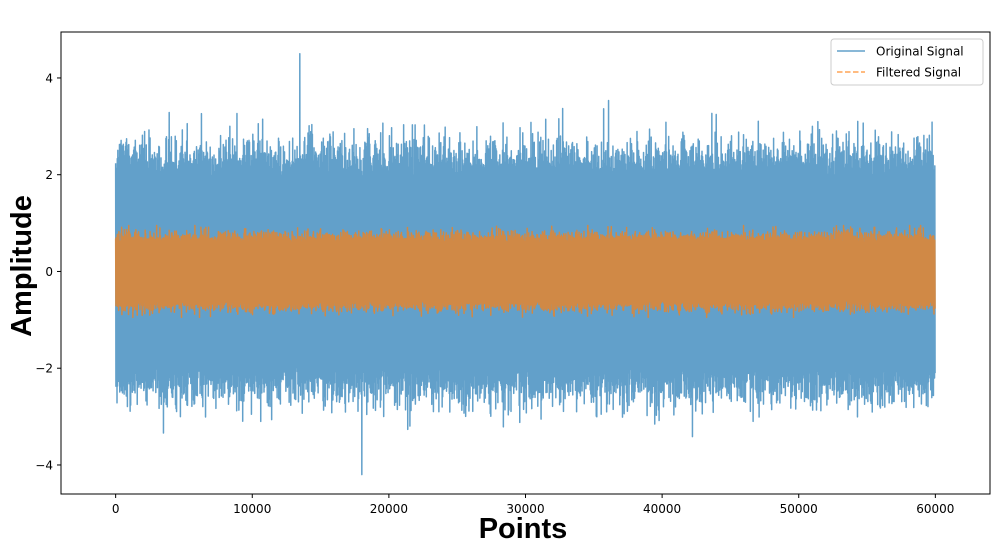 Image resolution: width=999 pixels, height=547 pixels. What do you see at coordinates (525, 509) in the screenshot?
I see `x-tick-label: 30000` at bounding box center [525, 509].